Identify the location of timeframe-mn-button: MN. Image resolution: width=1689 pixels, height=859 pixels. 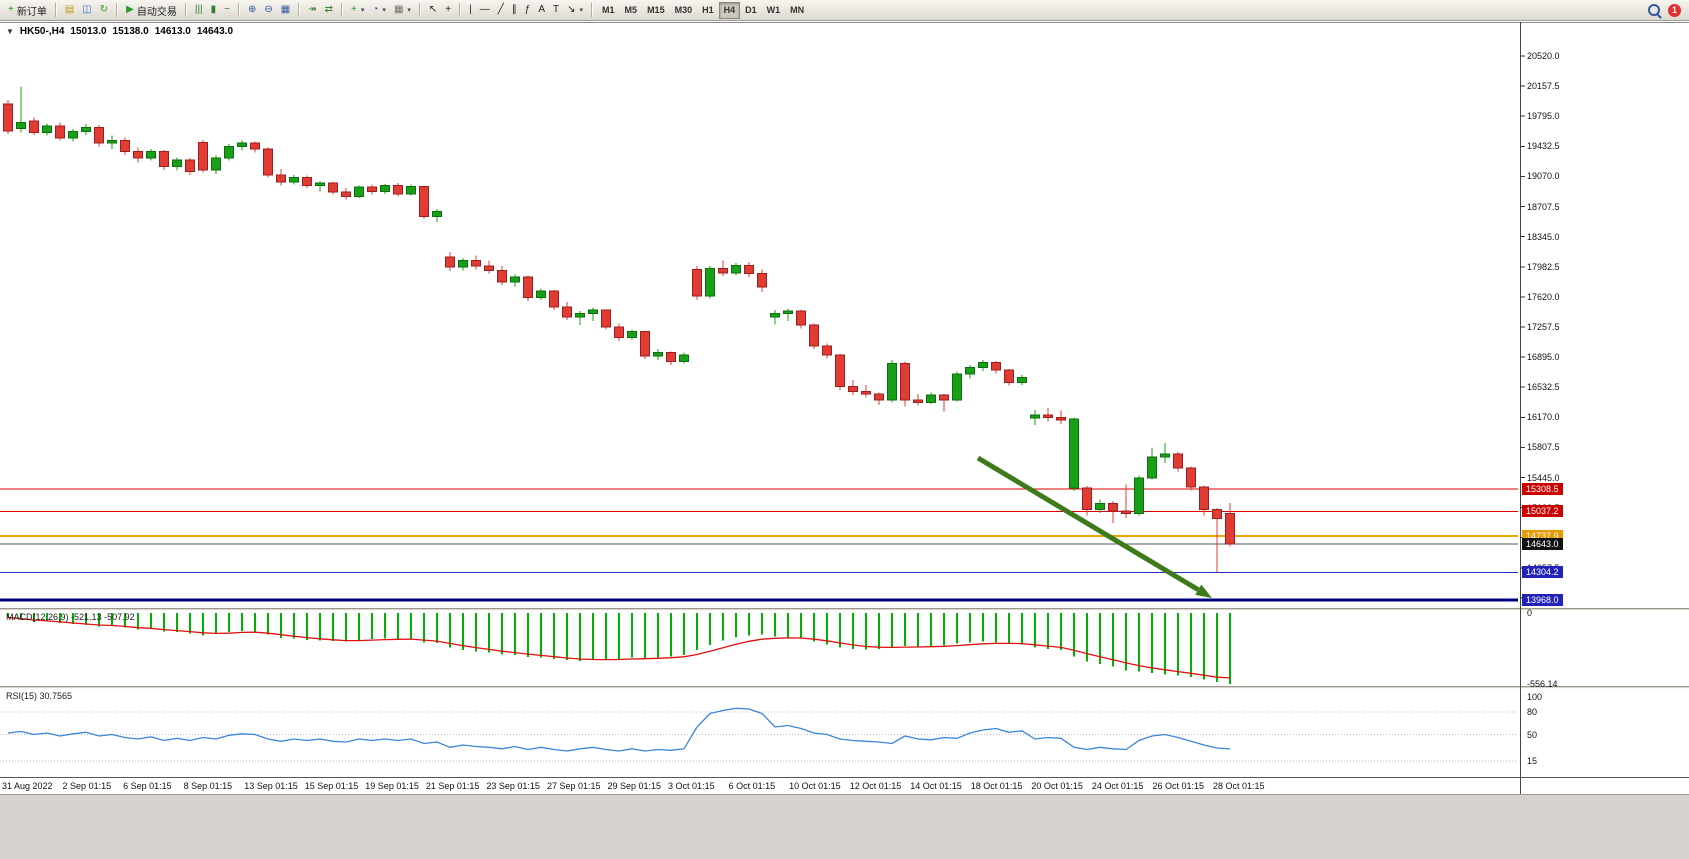
(797, 9).